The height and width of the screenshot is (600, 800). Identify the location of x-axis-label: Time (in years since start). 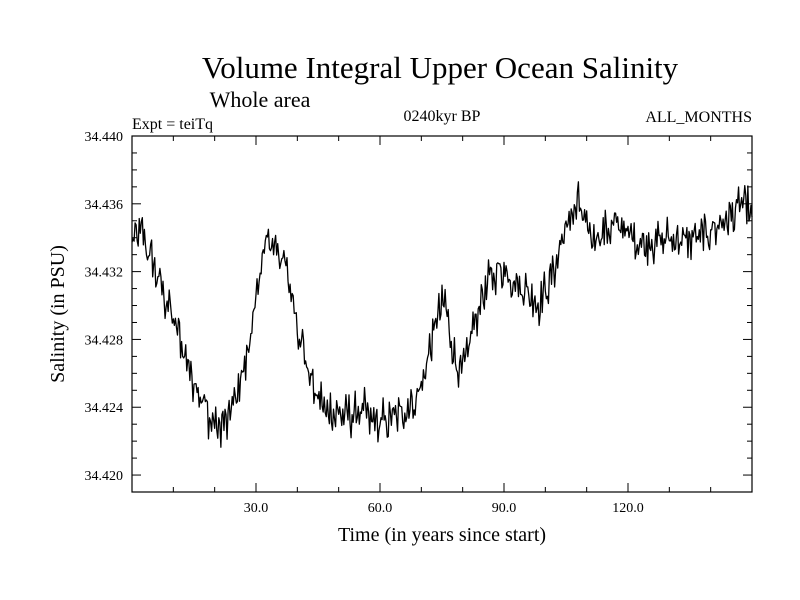
(442, 535).